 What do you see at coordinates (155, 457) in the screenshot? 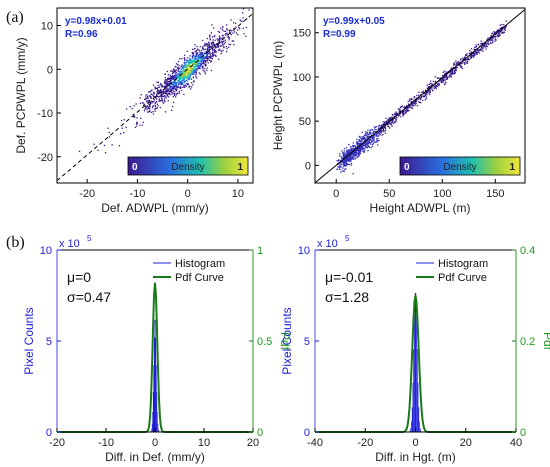
I see `x-axis-label: Diff. in Def. (mm/y)` at bounding box center [155, 457].